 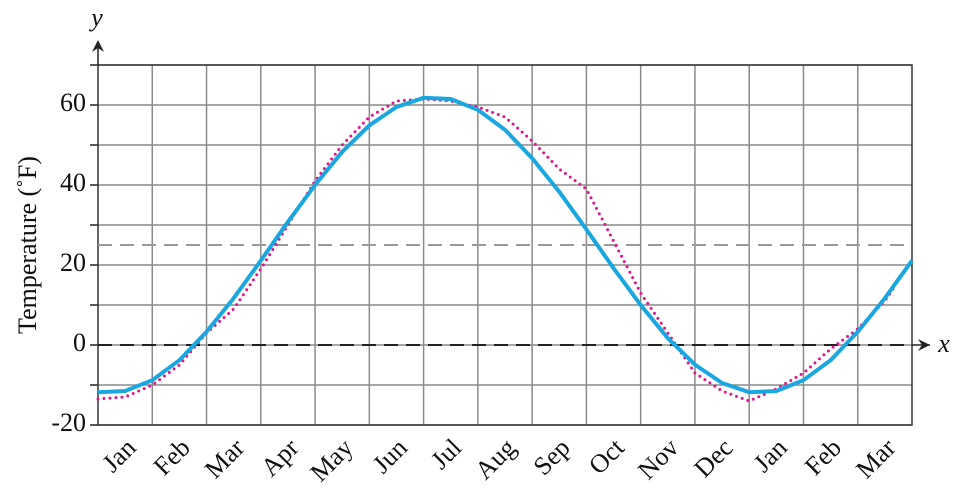 What do you see at coordinates (658, 459) in the screenshot?
I see `x-tick-label: Nov` at bounding box center [658, 459].